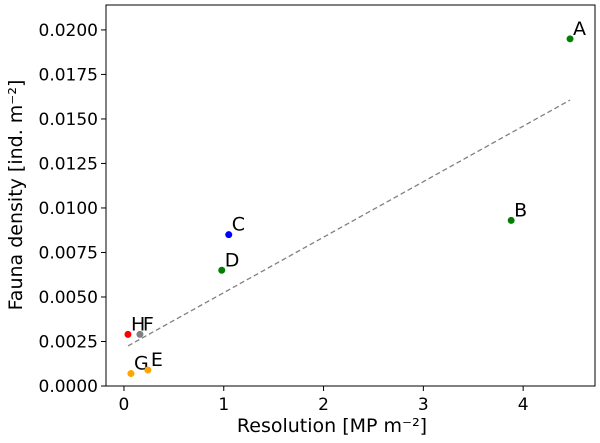 This screenshot has width=600, height=443. Describe the element at coordinates (138, 324) in the screenshot. I see `point-label-H: H` at that location.